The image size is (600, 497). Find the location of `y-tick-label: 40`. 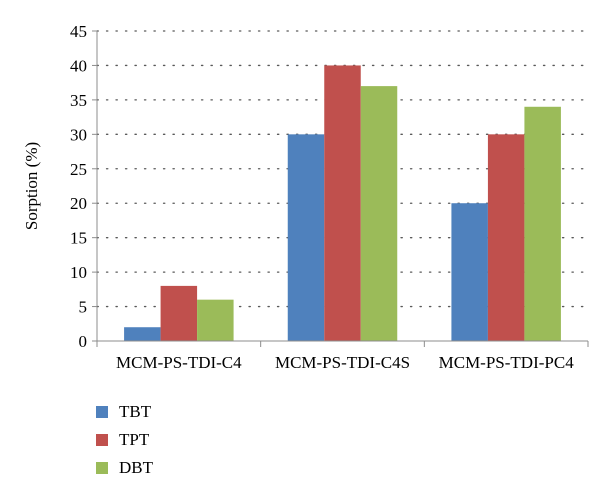

y-tick-label: 40 is located at coordinates (78, 65).